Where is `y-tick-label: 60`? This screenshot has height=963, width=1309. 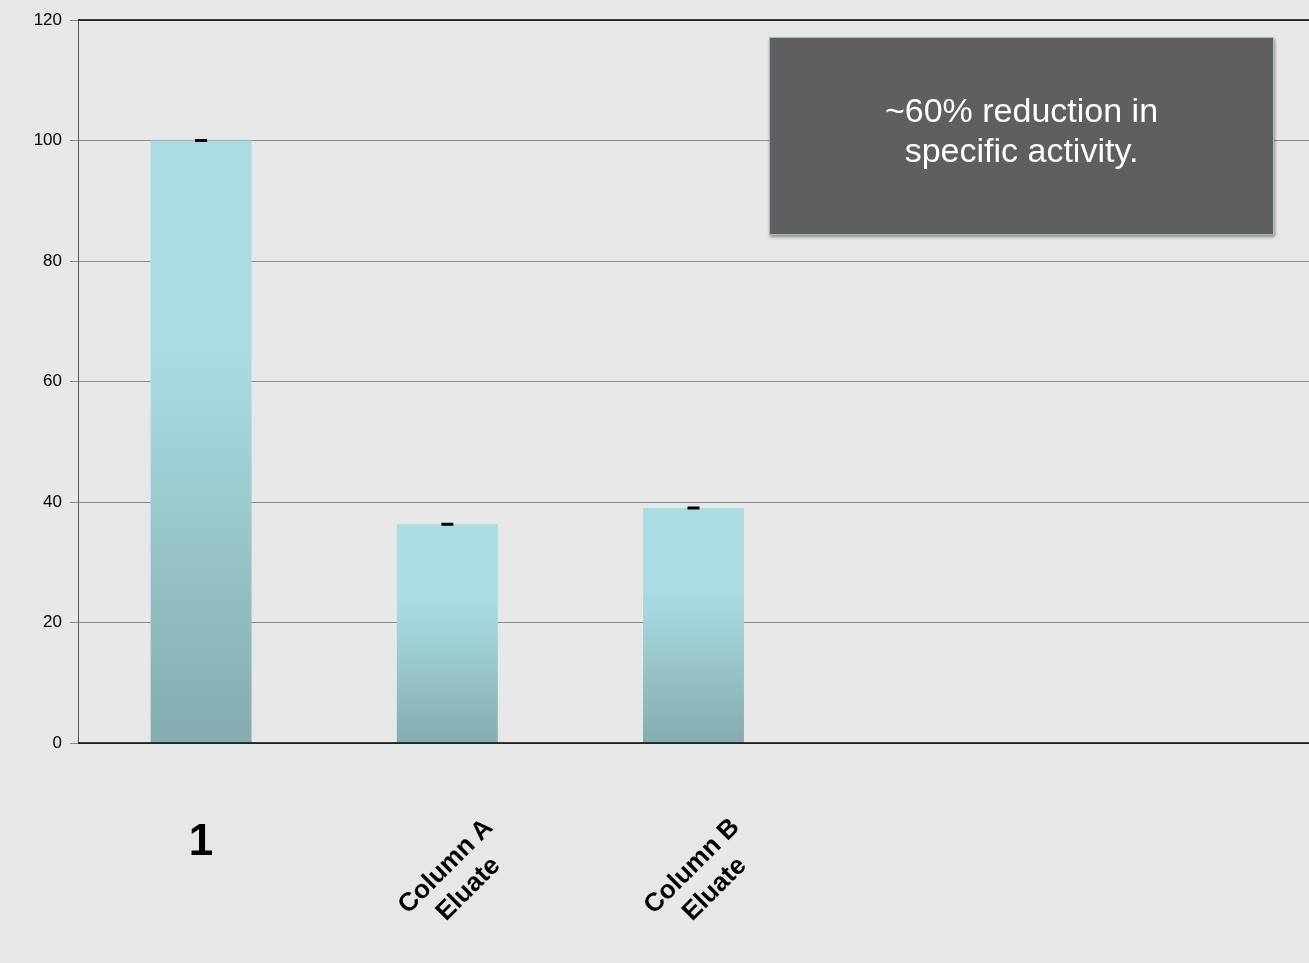
y-tick-label: 60 is located at coordinates (52, 381).